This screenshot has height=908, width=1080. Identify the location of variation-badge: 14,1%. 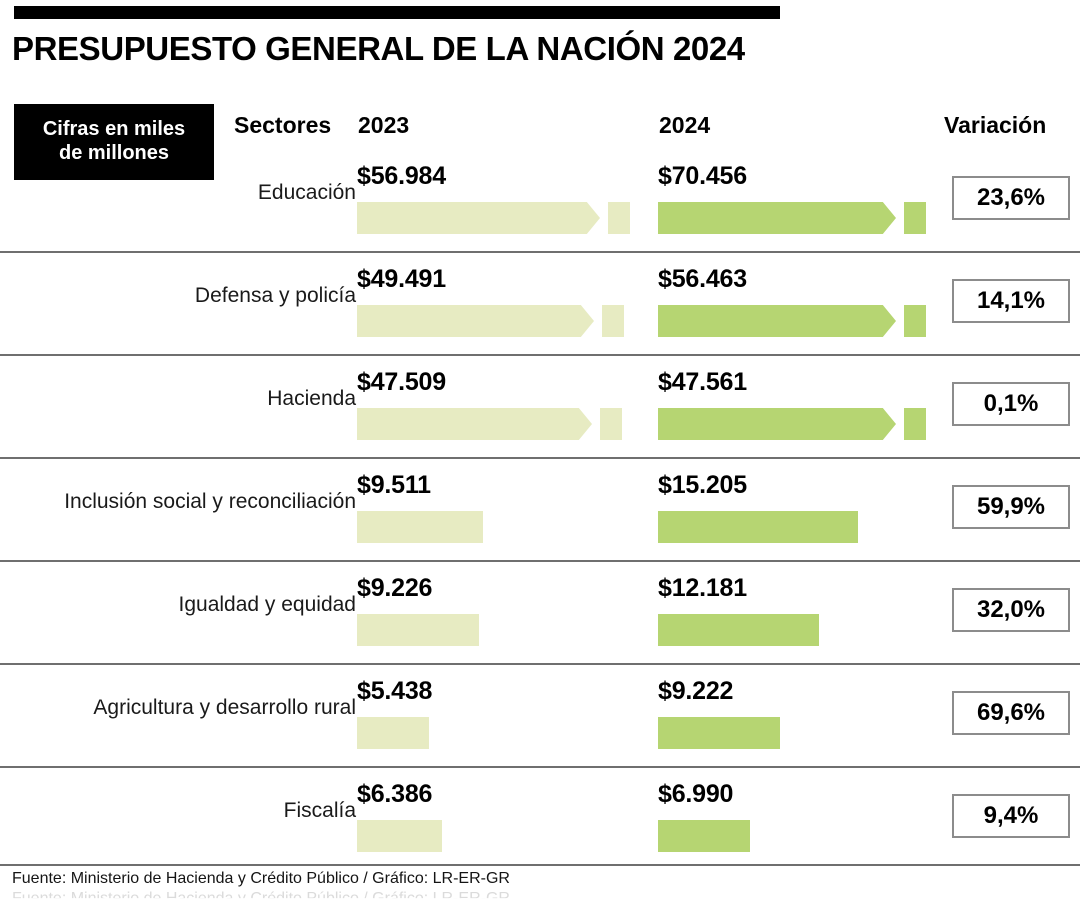
(1011, 301).